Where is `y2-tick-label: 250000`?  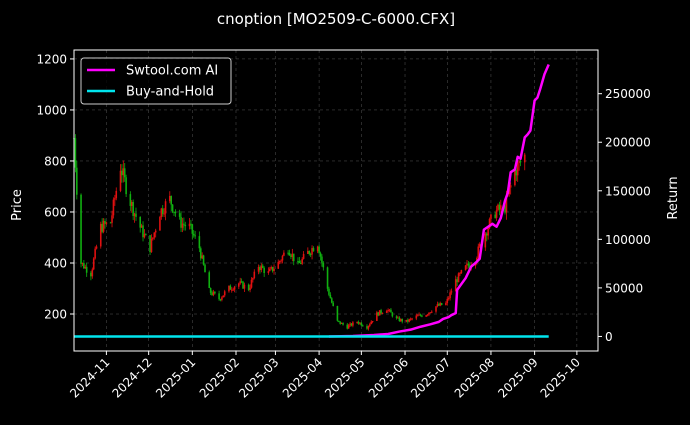
y2-tick-label: 250000 is located at coordinates (628, 94).